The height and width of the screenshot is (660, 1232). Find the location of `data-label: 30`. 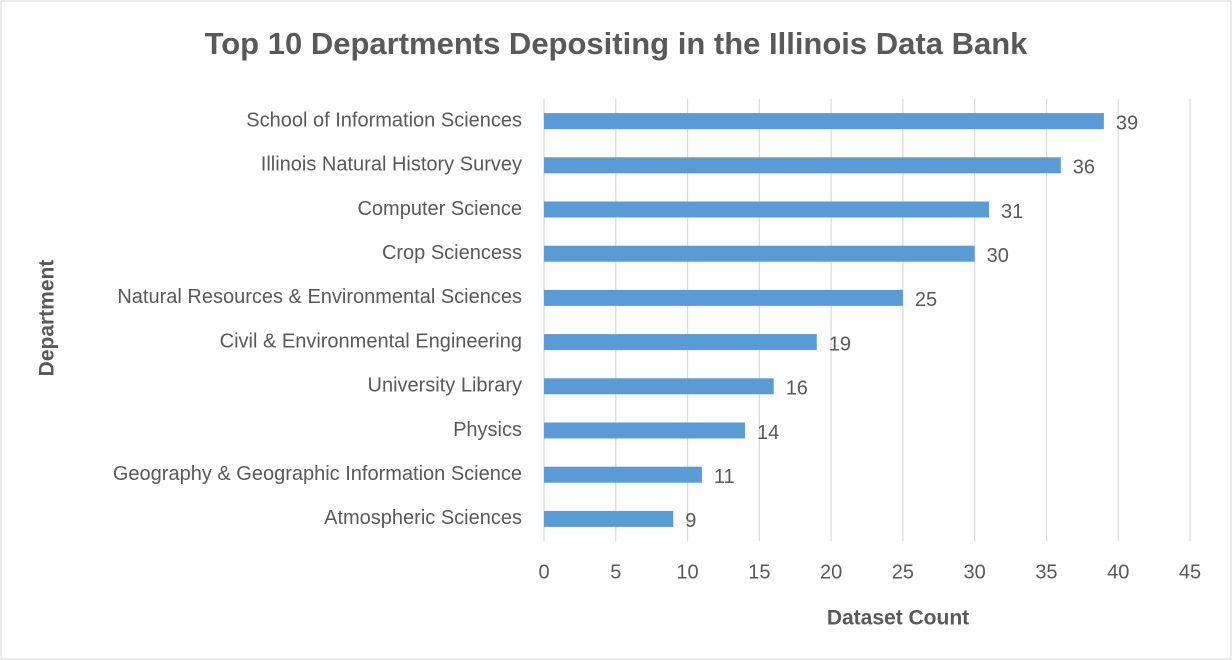

data-label: 30 is located at coordinates (998, 256).